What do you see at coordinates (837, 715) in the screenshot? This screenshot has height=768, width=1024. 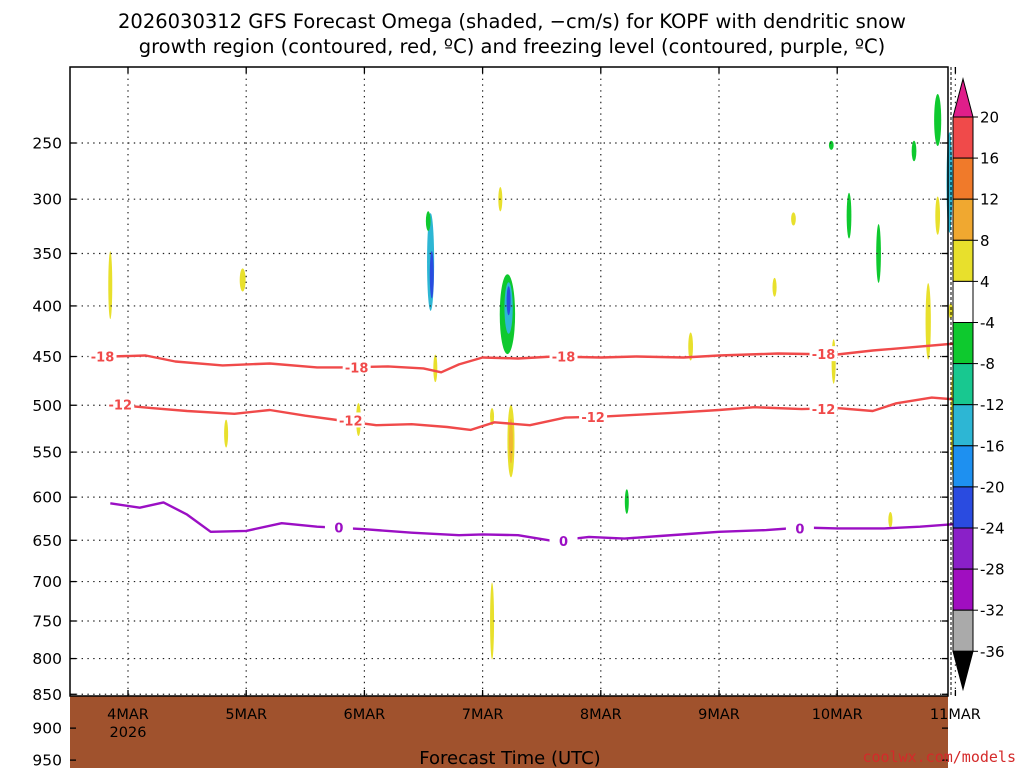 I see `x-tick-label-10MAR: 10MAR` at bounding box center [837, 715].